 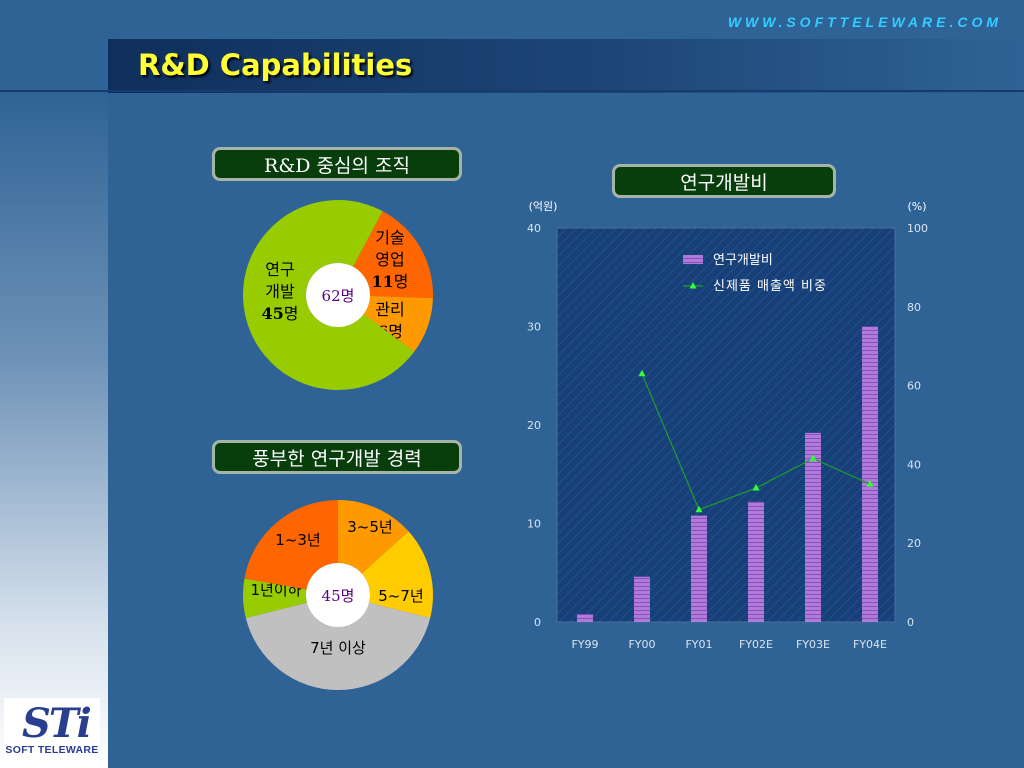 What do you see at coordinates (917, 228) in the screenshot?
I see `y-right-tick-5: 100` at bounding box center [917, 228].